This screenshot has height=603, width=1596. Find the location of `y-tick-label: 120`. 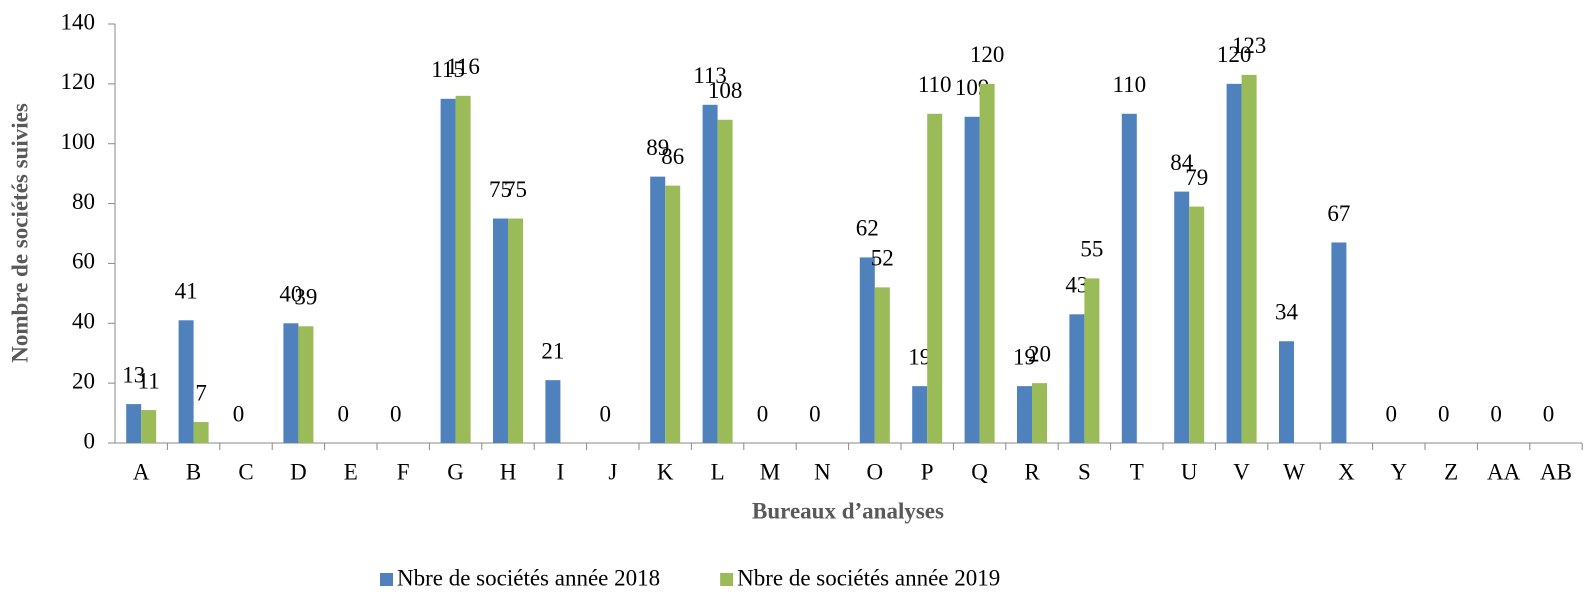

y-tick-label: 120 is located at coordinates (78, 81).